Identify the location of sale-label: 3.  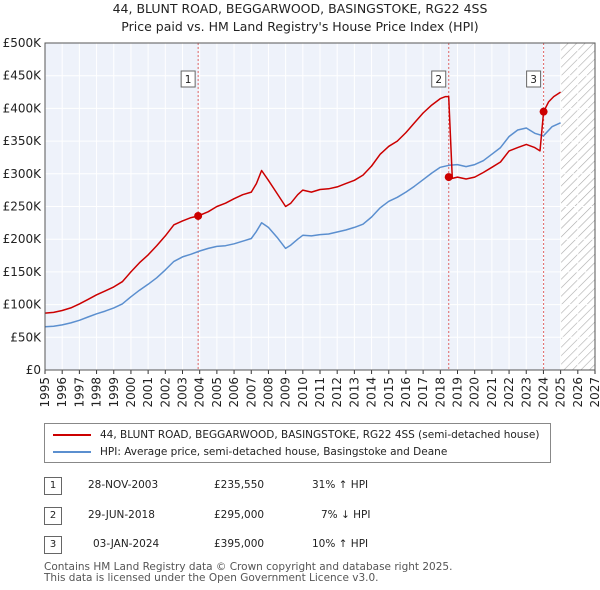
(533, 80).